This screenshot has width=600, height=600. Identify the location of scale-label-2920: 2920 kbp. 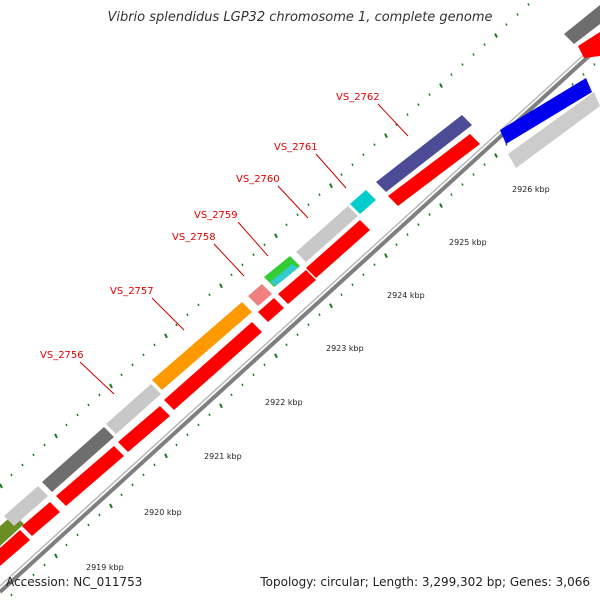
(163, 512).